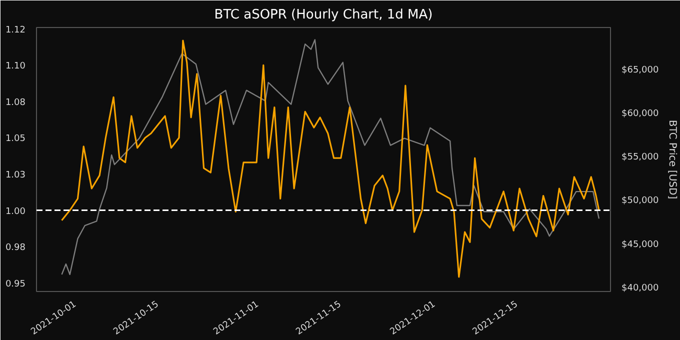  I want to click on chart-title: BTC aSOPR (Hourly Chart, 1d MA), so click(323, 15).